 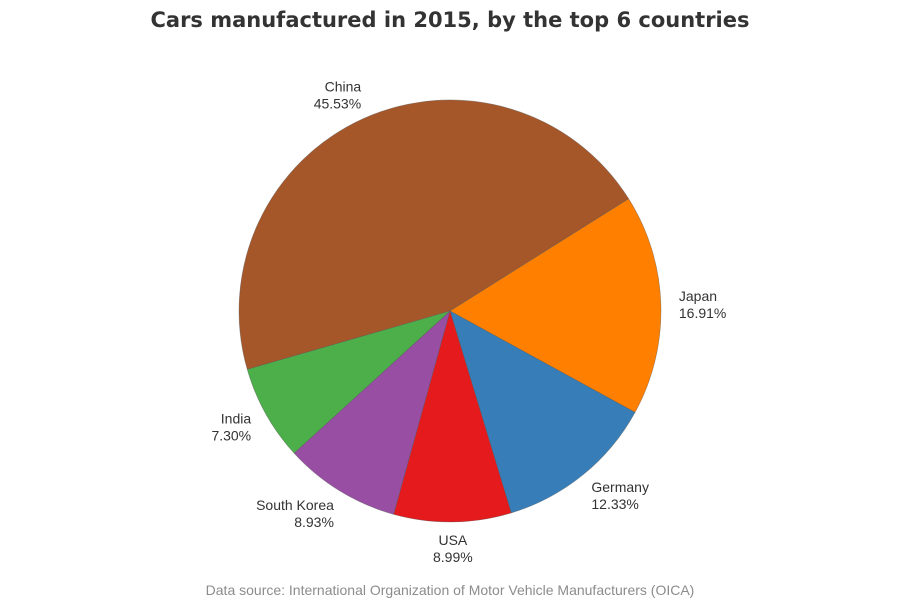 What do you see at coordinates (314, 522) in the screenshot?
I see `slice-label-percent: 8.93%` at bounding box center [314, 522].